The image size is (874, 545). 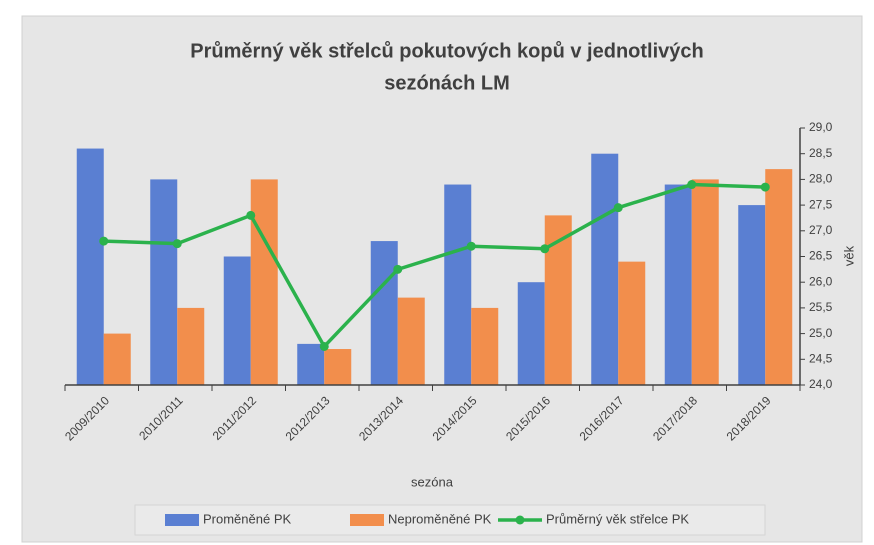 What do you see at coordinates (821, 179) in the screenshot?
I see `y-tick-label: 28,0` at bounding box center [821, 179].